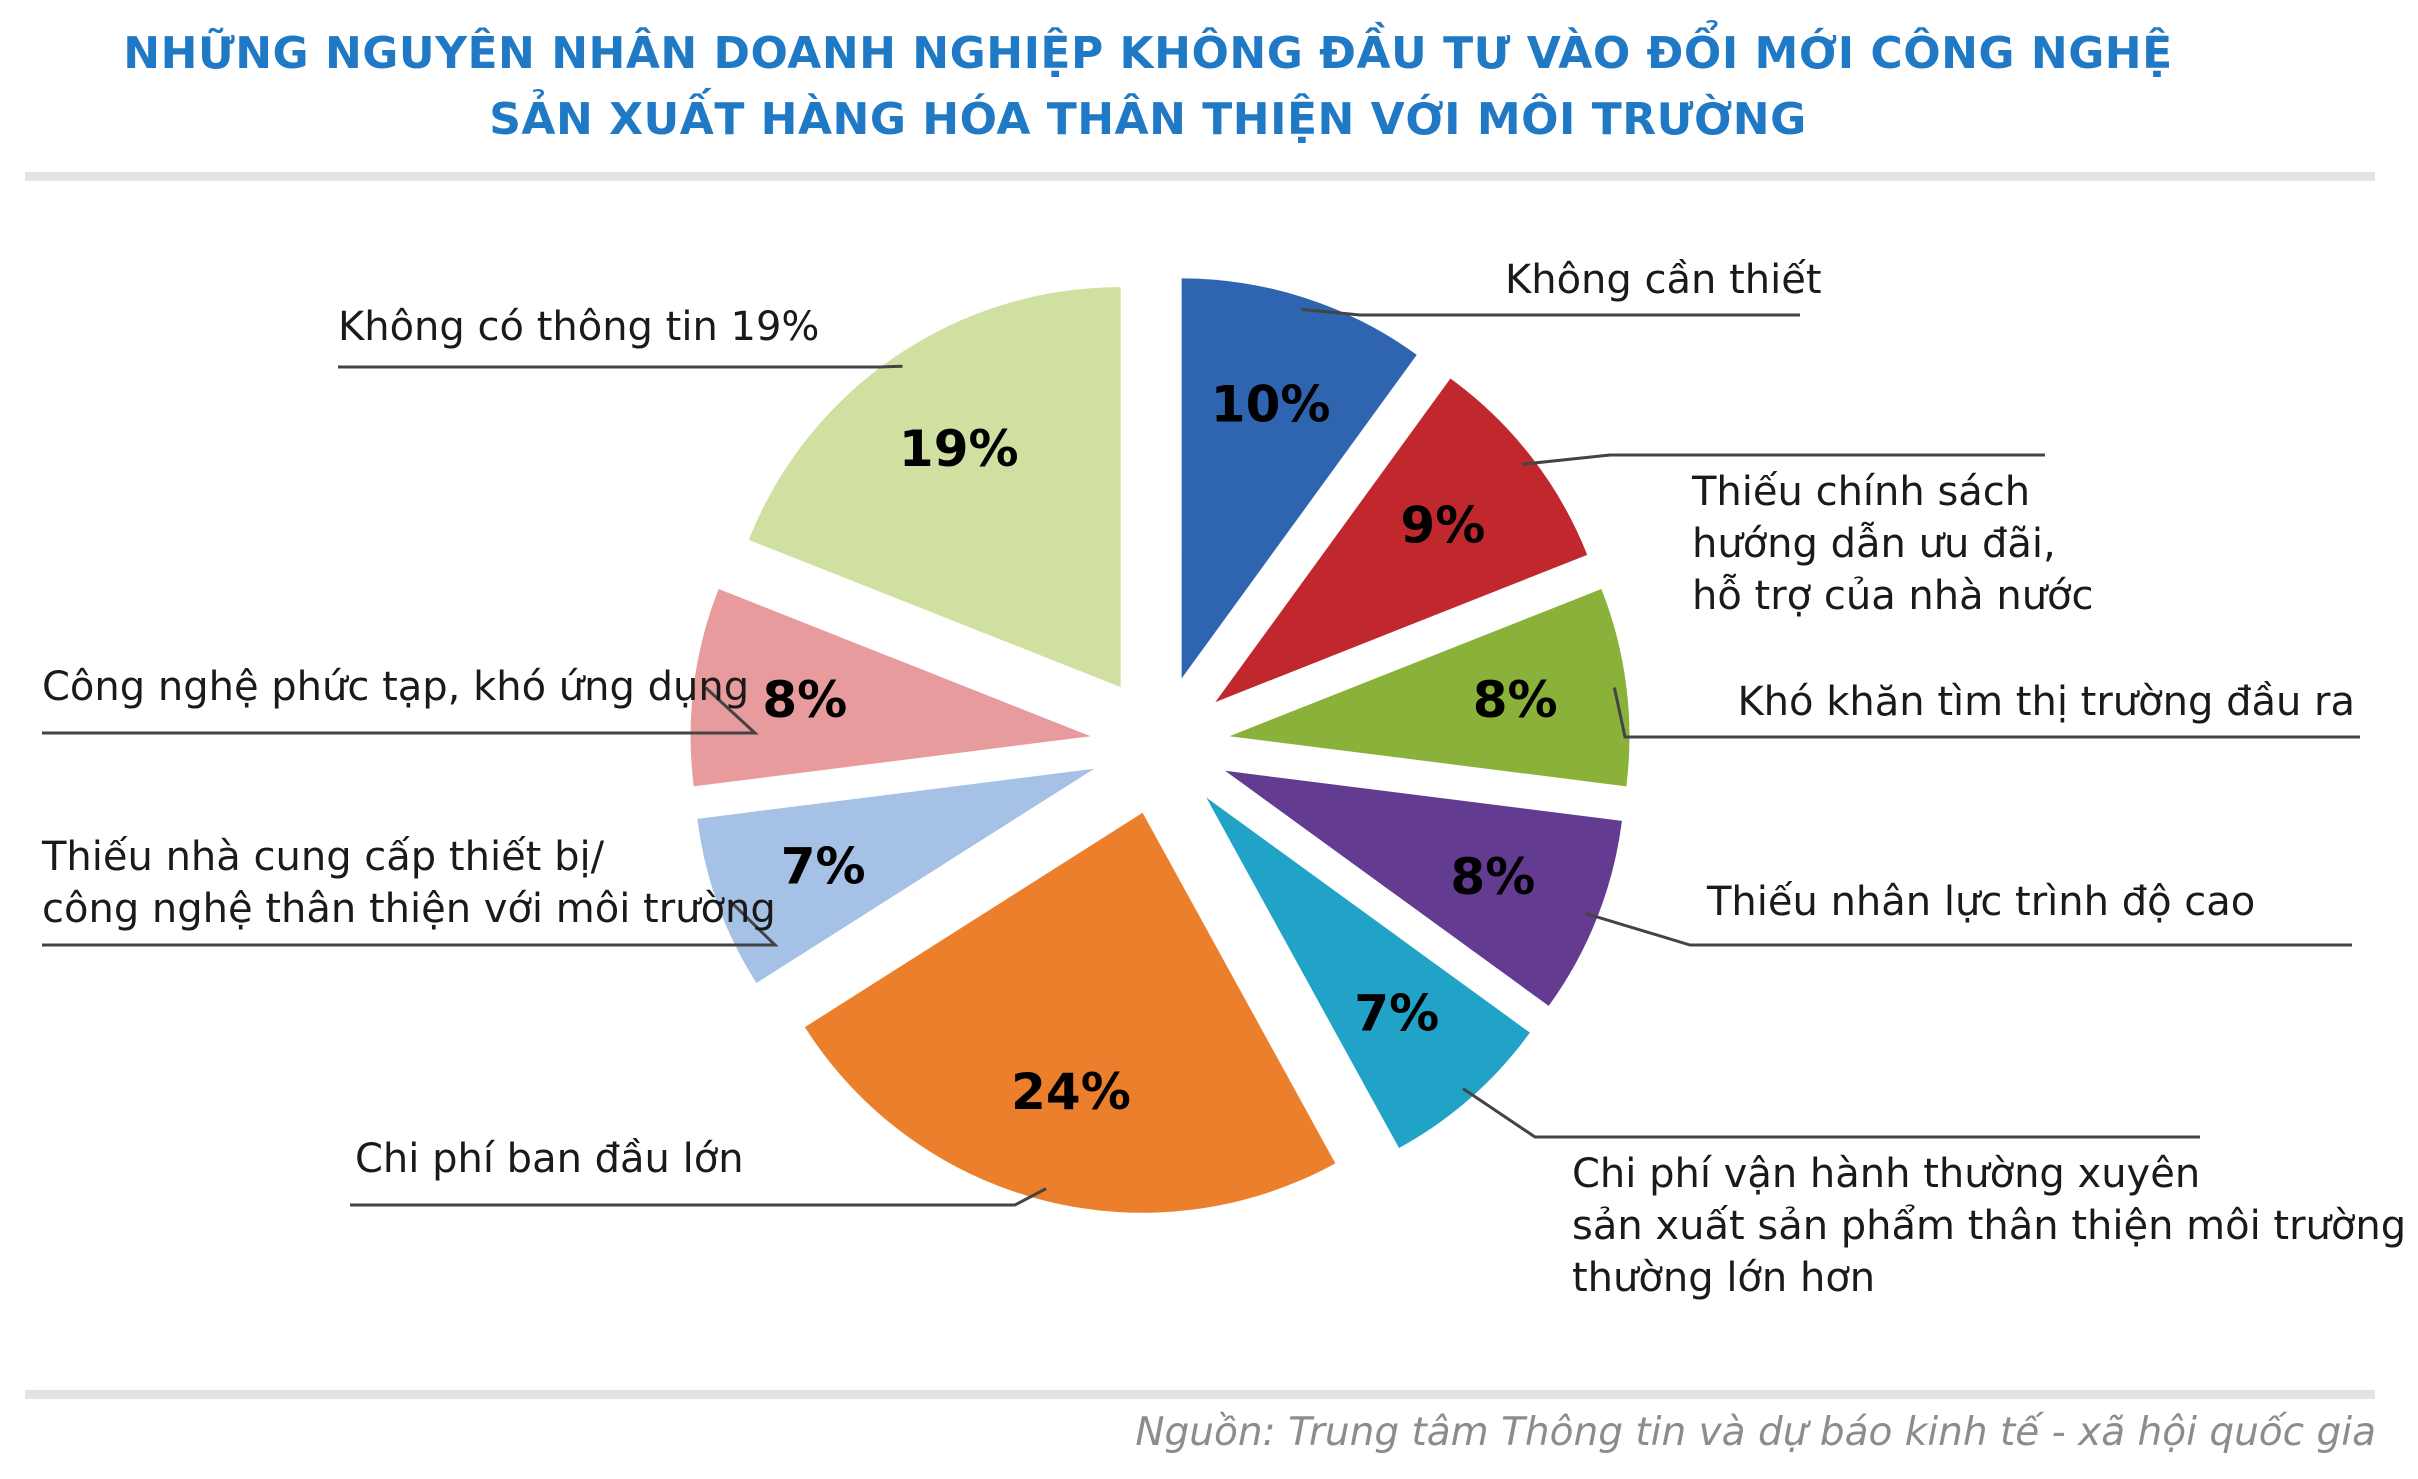  What do you see at coordinates (1663, 280) in the screenshot?
I see `slice-category-label-1: Không cần thiết` at bounding box center [1663, 280].